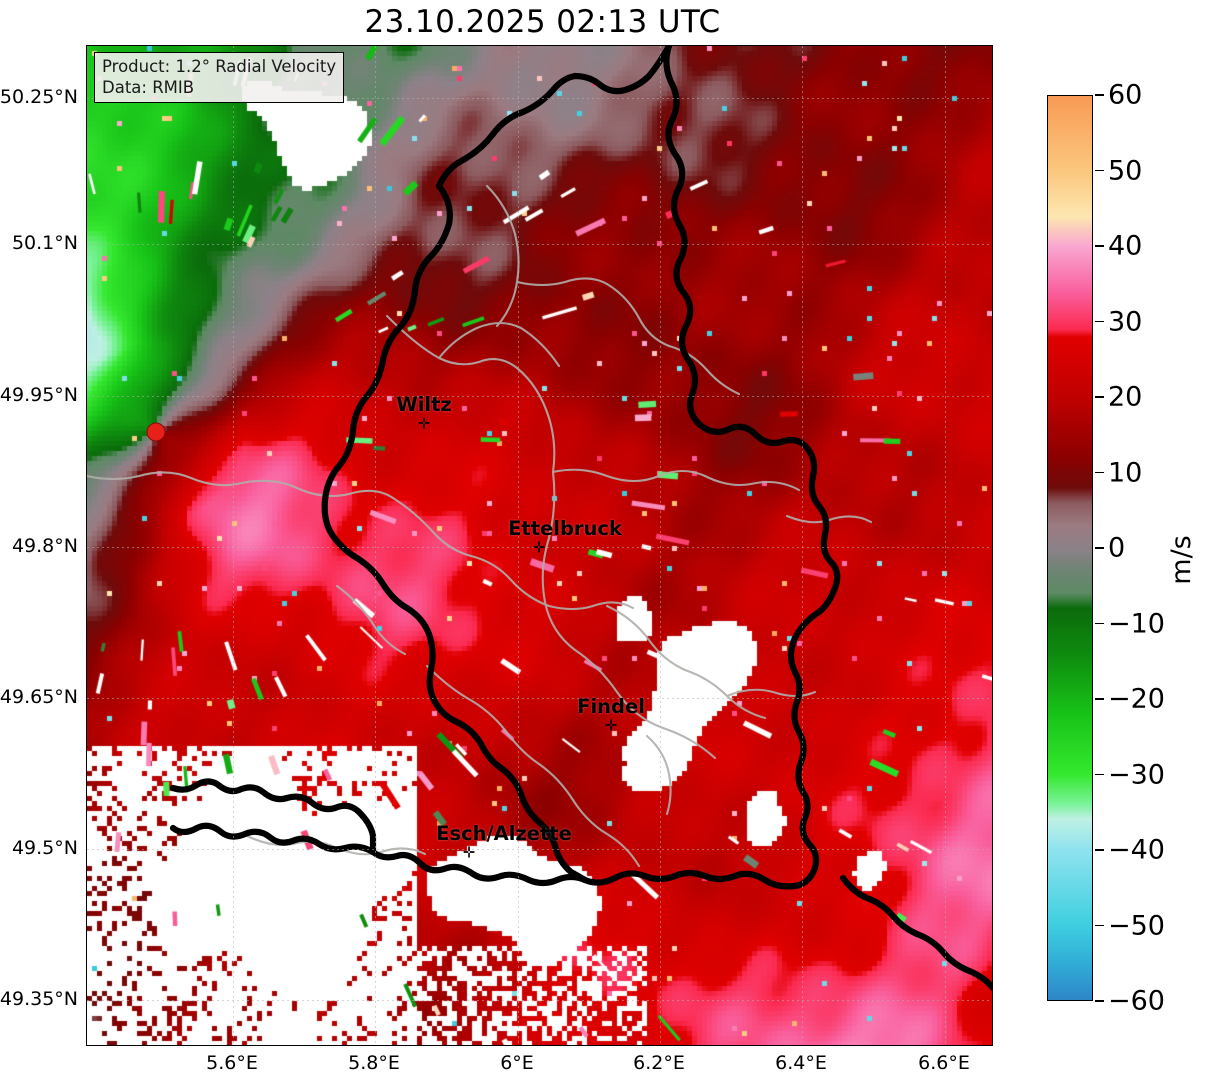 The height and width of the screenshot is (1081, 1207). Describe the element at coordinates (1136, 623) in the screenshot. I see `colorbar-tick-label-7: −10` at that location.